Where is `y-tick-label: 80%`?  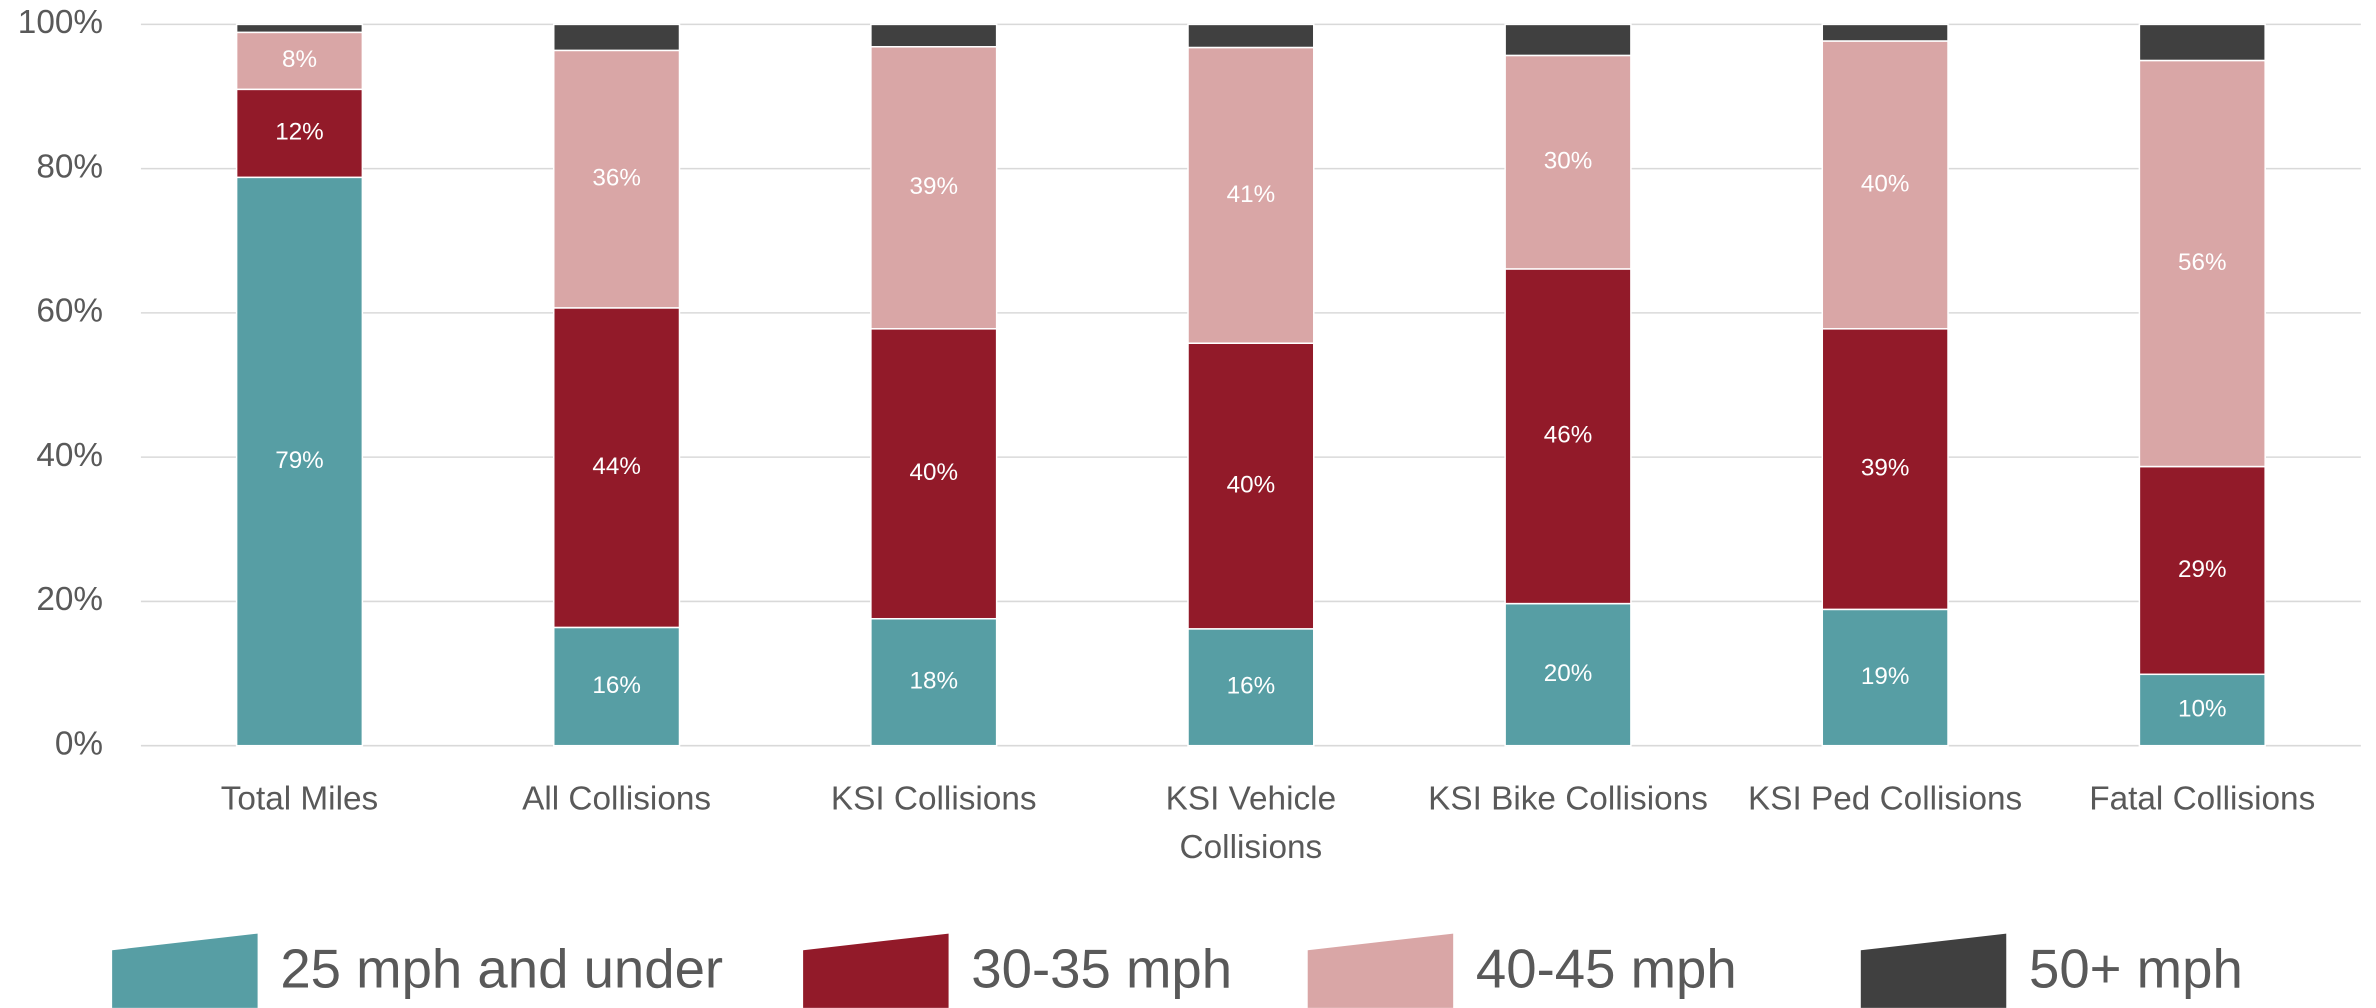 y-tick-label: 80% is located at coordinates (69, 166).